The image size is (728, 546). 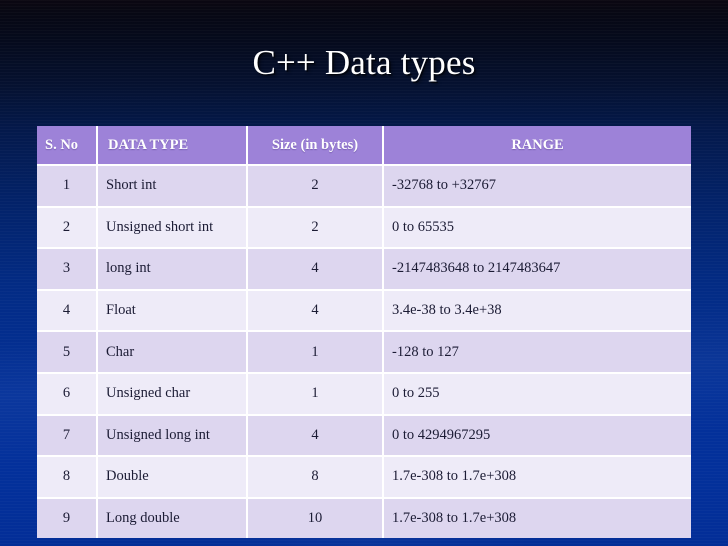 What do you see at coordinates (537, 228) in the screenshot?
I see `table-cell-range: 0 to 65535` at bounding box center [537, 228].